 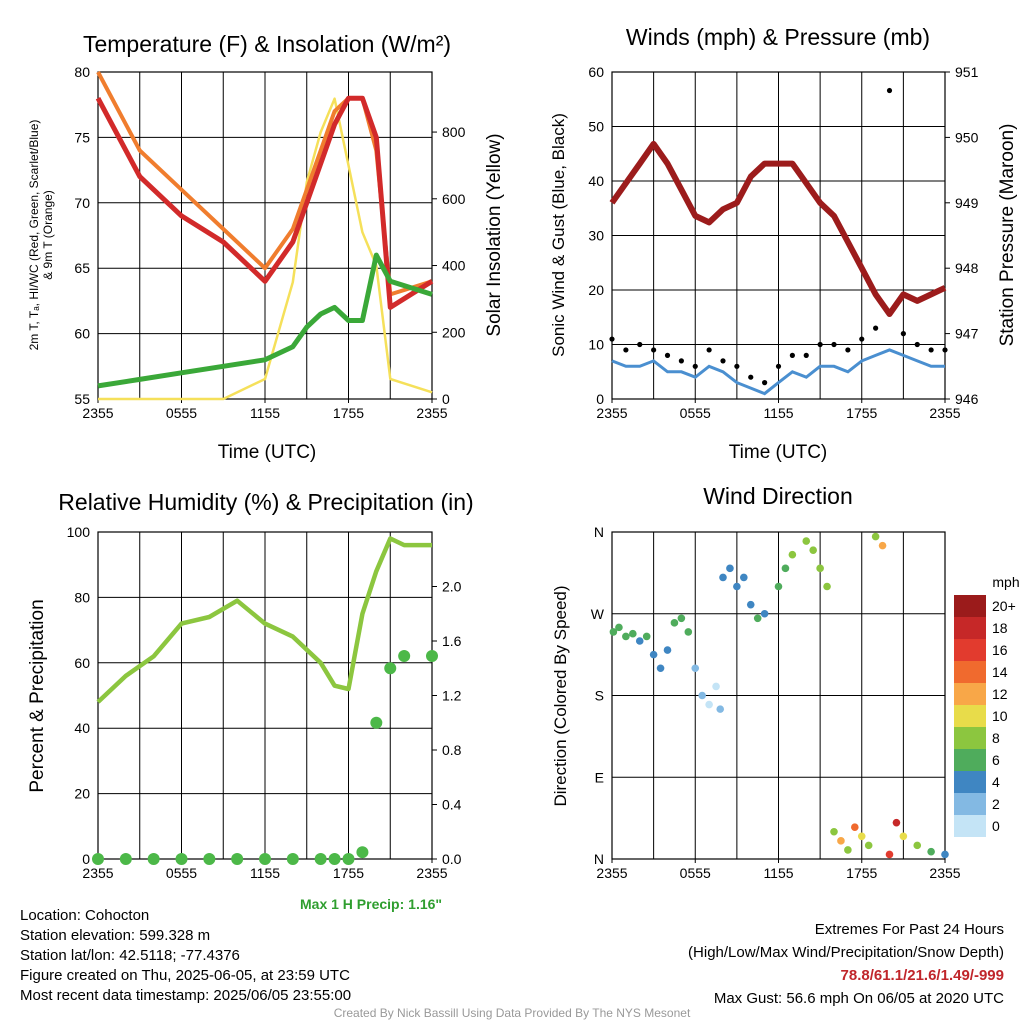 What do you see at coordinates (494, 234) in the screenshot?
I see `solar-ylabel: Solar Insolation (Yellow)` at bounding box center [494, 234].